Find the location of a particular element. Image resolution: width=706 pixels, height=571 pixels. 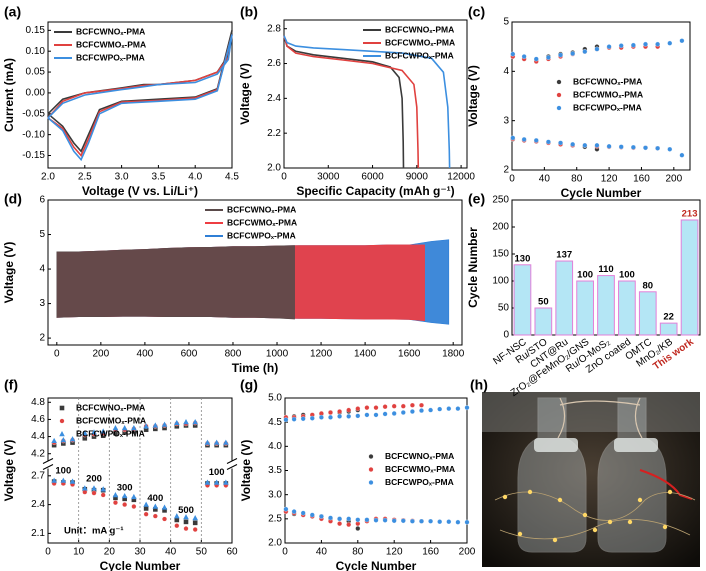

y-tick-label: 2.0 is located at coordinates (274, 168).